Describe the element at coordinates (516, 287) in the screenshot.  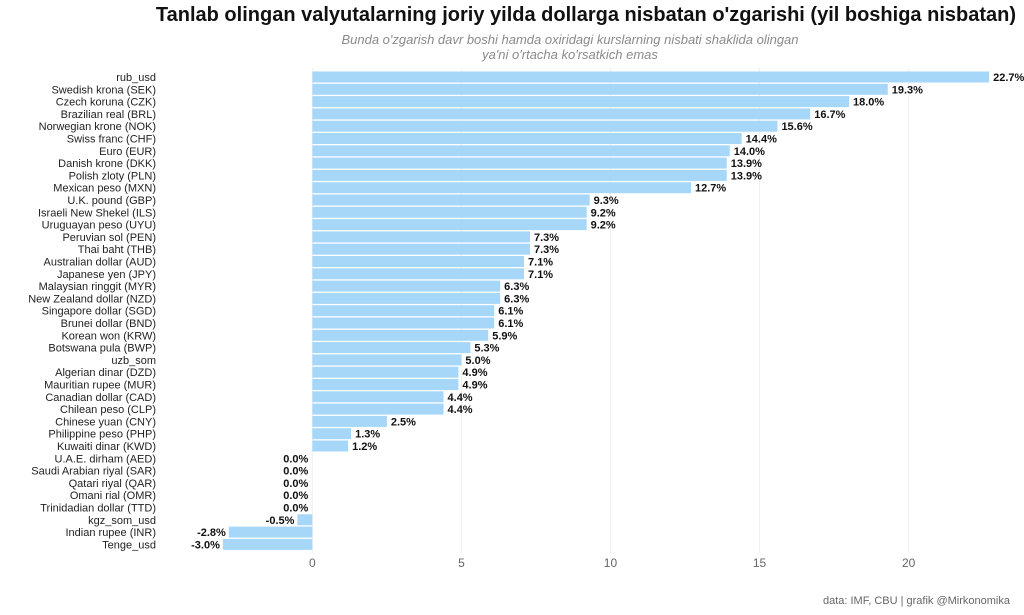
I see `data-label: 6.3%` at that location.